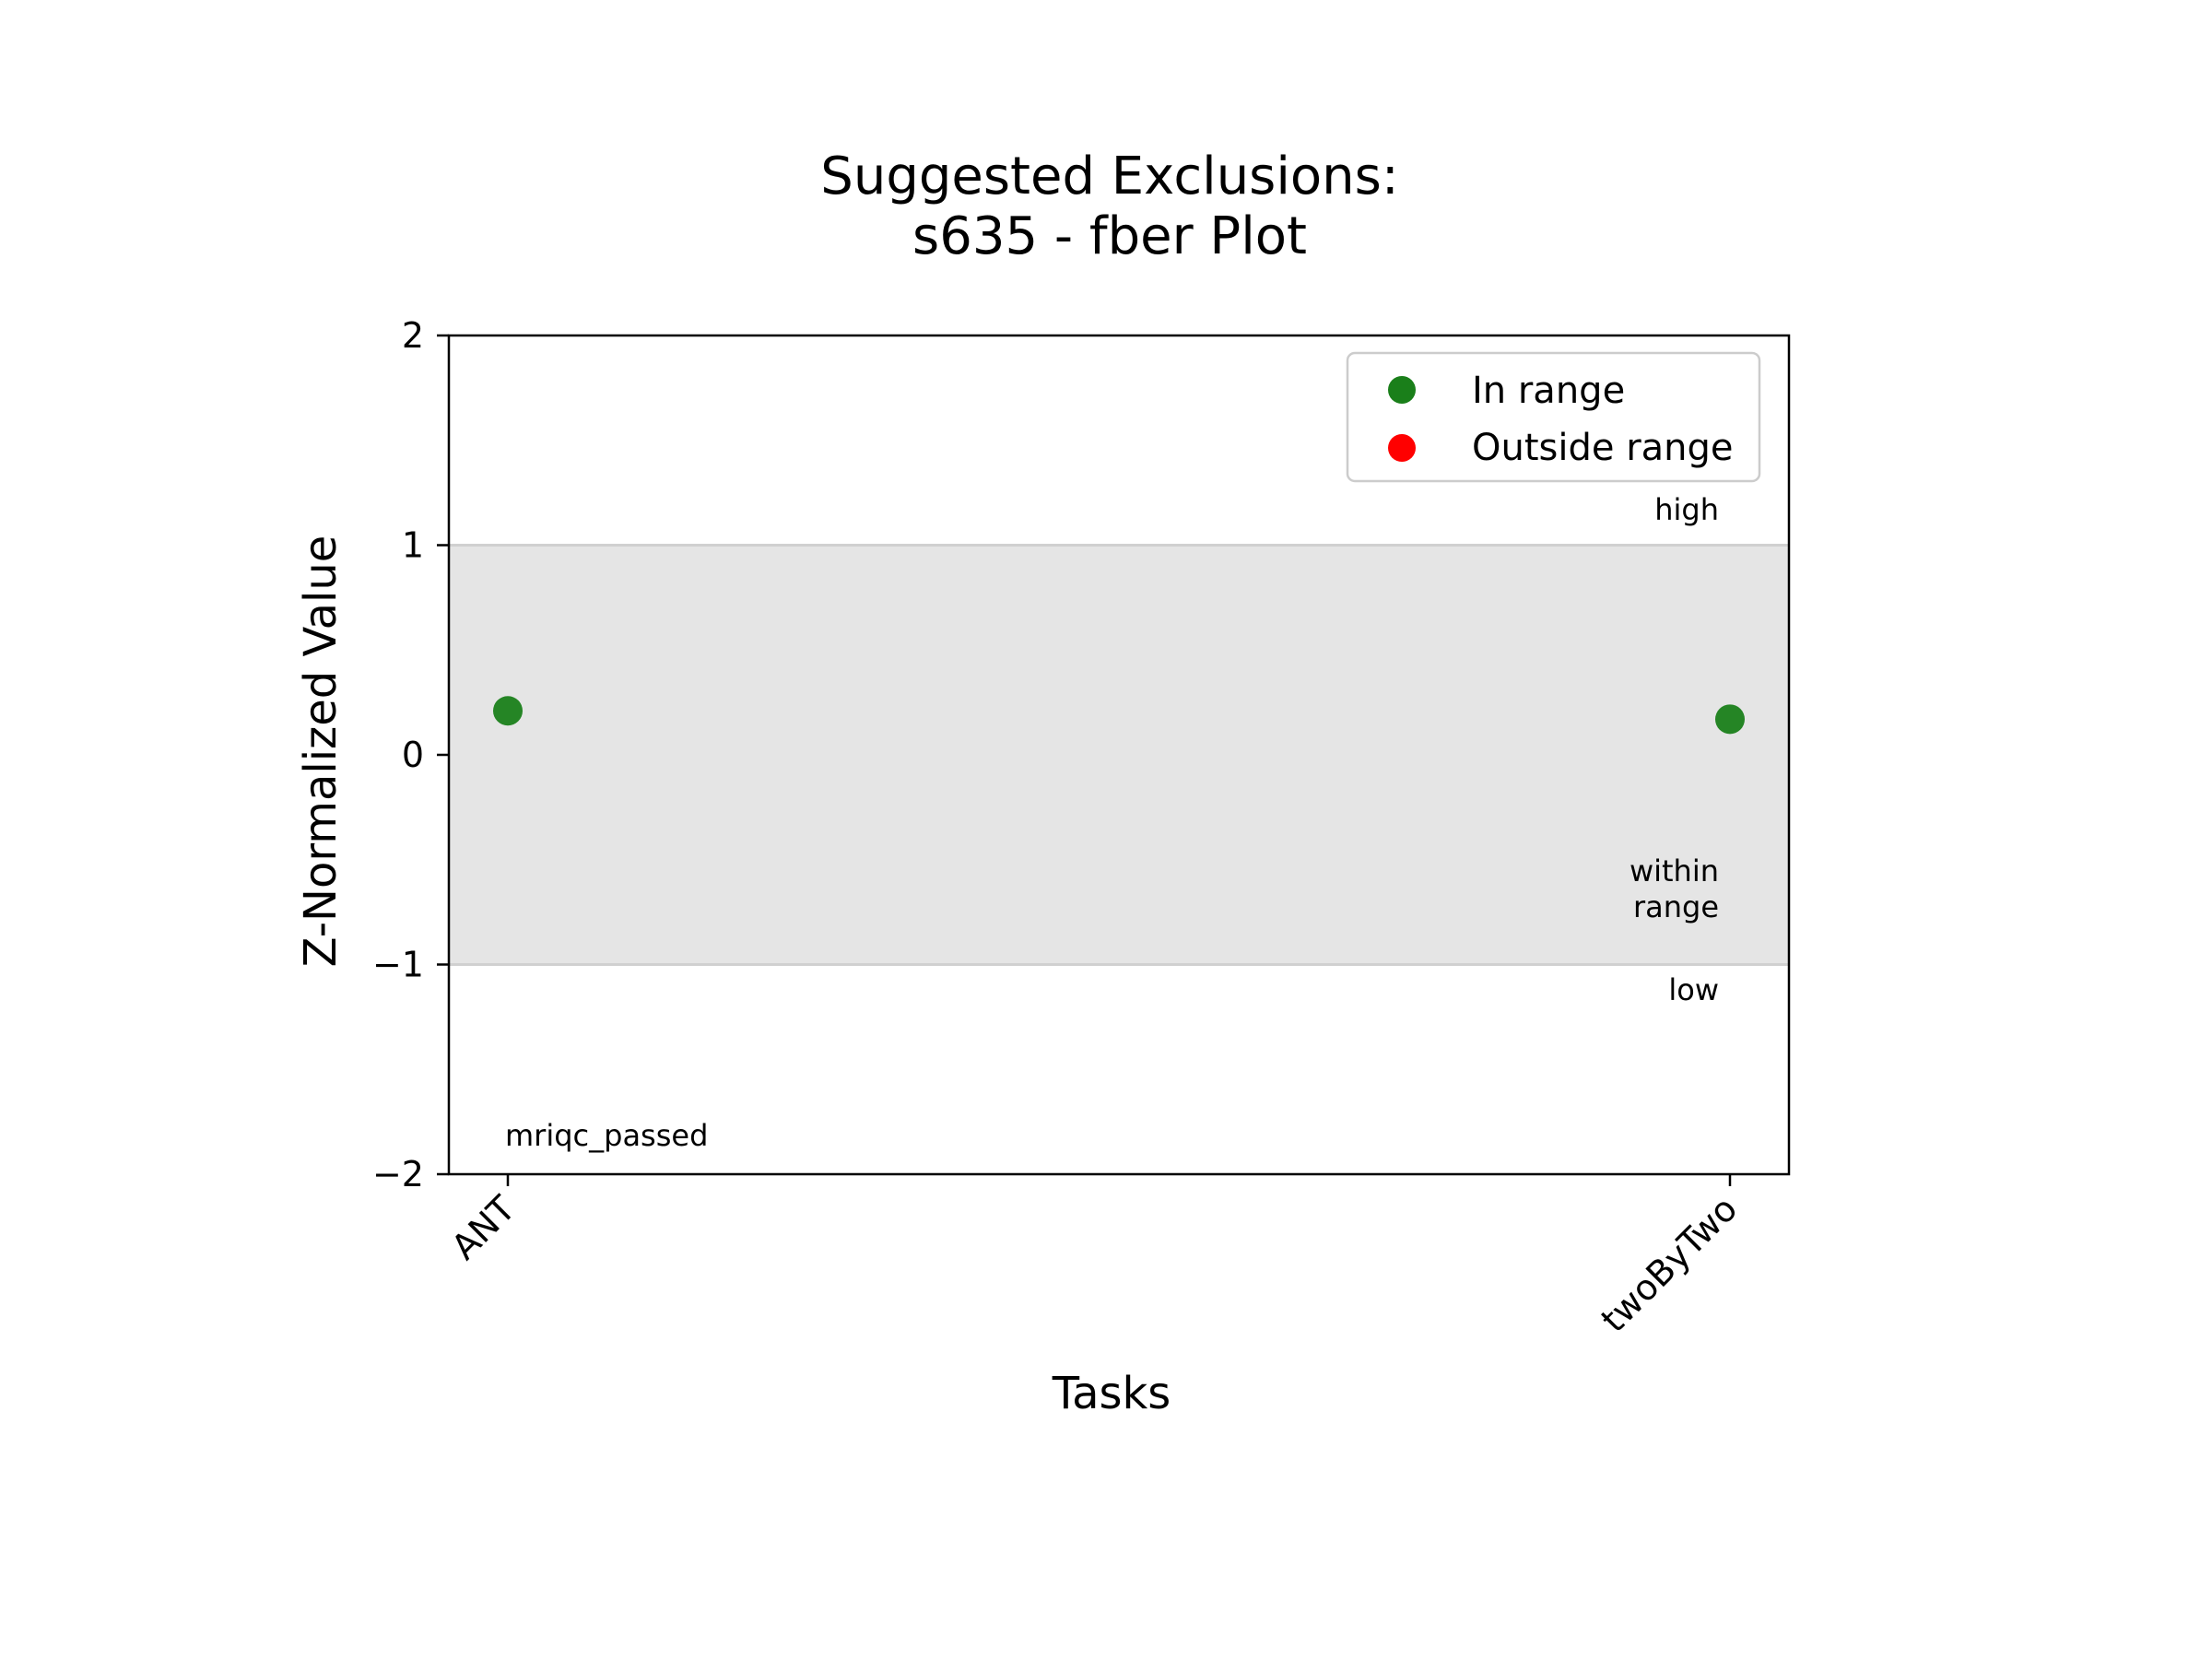 The height and width of the screenshot is (1659, 2212). I want to click on within-range-annotation-line-2: range, so click(1676, 906).